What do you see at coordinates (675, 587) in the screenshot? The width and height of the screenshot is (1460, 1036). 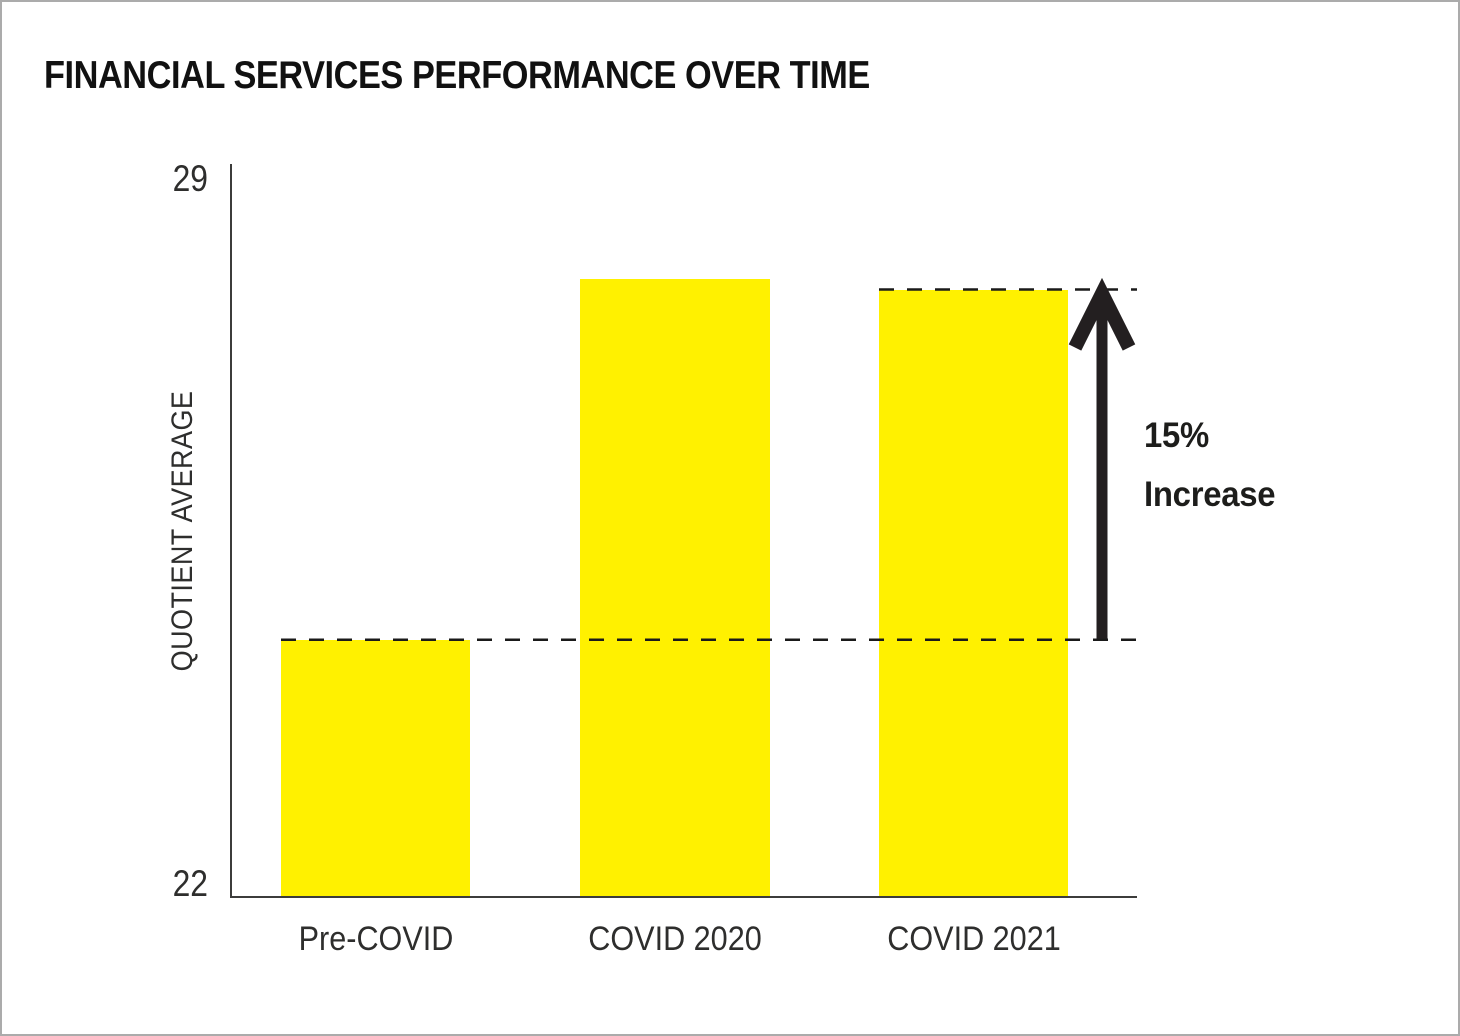 I see `bar-covid-2020` at bounding box center [675, 587].